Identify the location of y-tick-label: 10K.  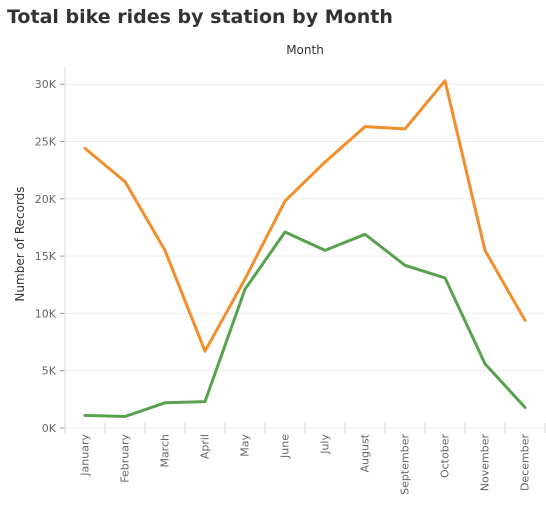
(46, 313).